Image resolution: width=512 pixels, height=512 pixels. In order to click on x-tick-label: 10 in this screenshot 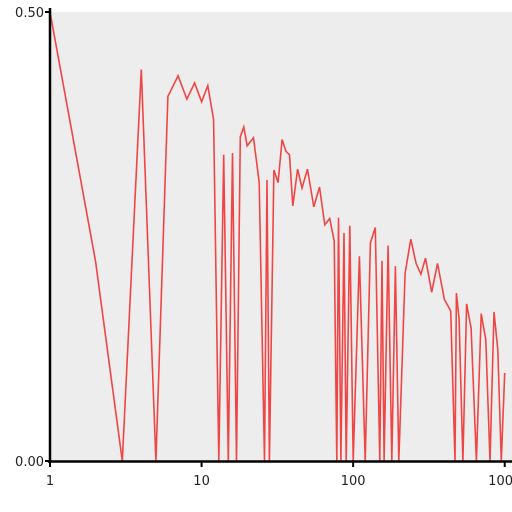, I will do `click(201, 481)`.